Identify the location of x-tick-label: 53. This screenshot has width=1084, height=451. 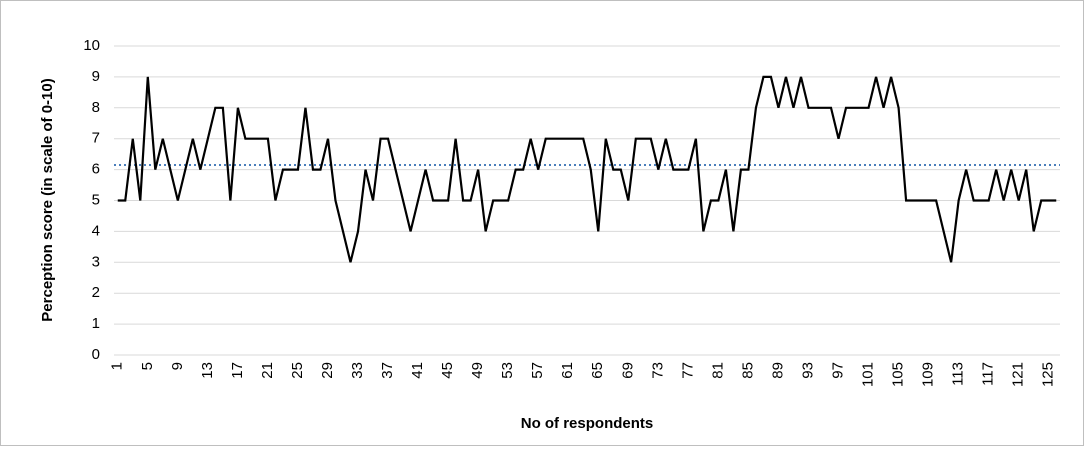
(507, 370).